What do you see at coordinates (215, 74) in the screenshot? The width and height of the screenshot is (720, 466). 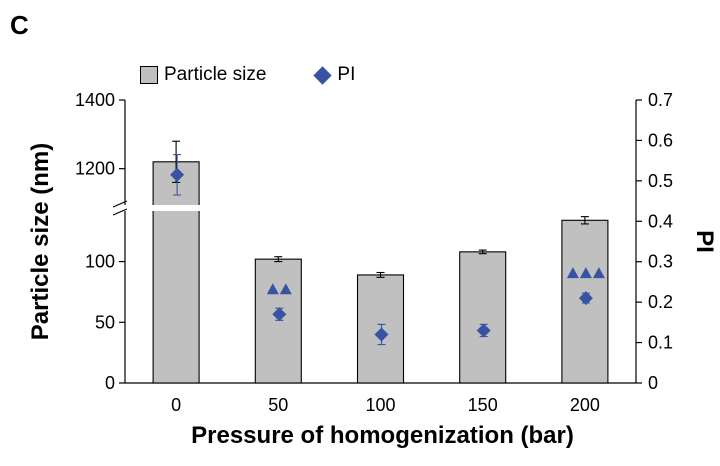 I see `legend-label-particle-size: Particle size` at bounding box center [215, 74].